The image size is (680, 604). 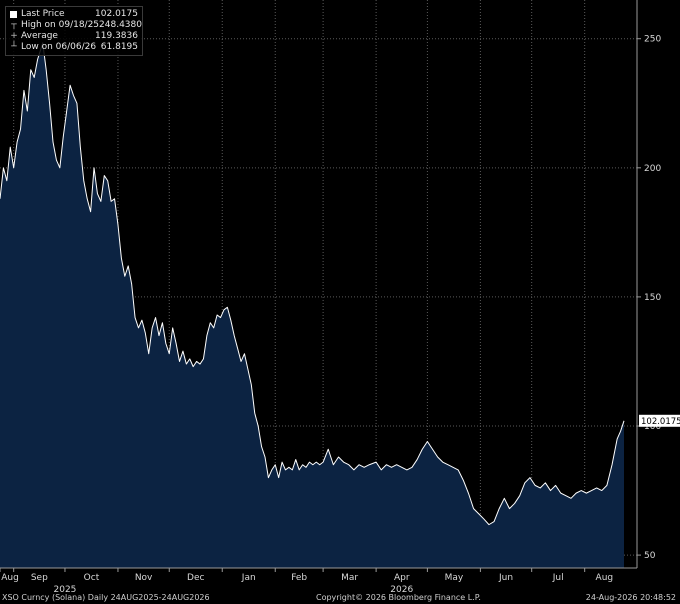 What do you see at coordinates (14, 25) in the screenshot?
I see `high-marker-icon: ┬` at bounding box center [14, 25].